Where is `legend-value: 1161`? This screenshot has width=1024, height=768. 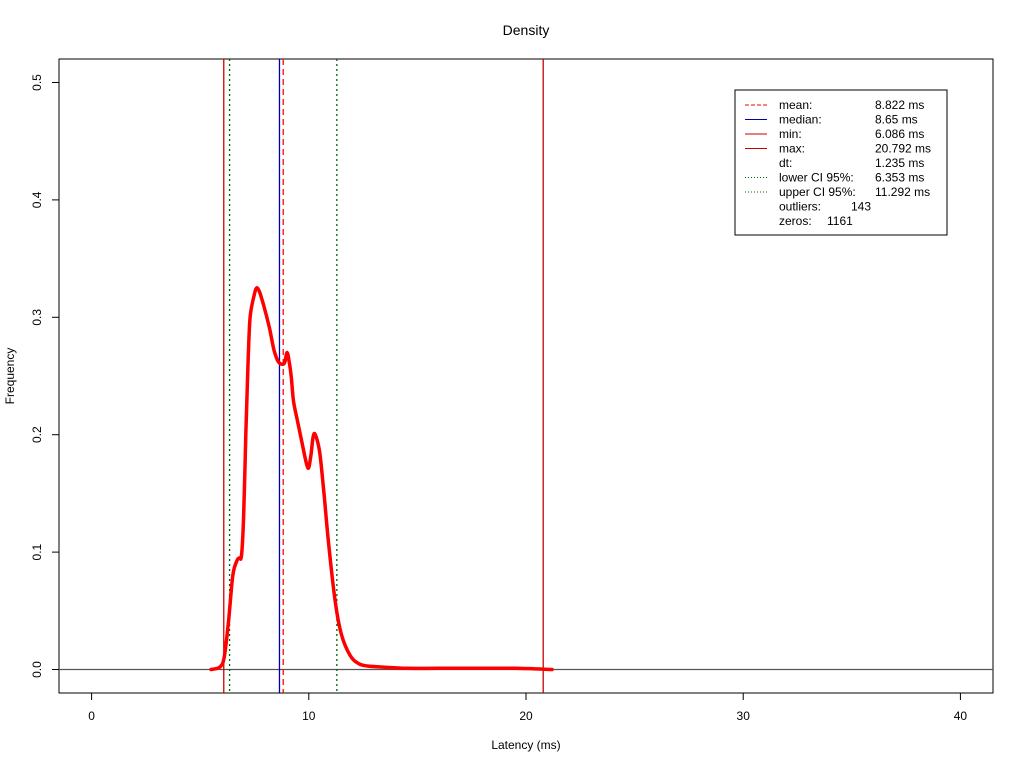 legend-value: 1161 is located at coordinates (840, 221).